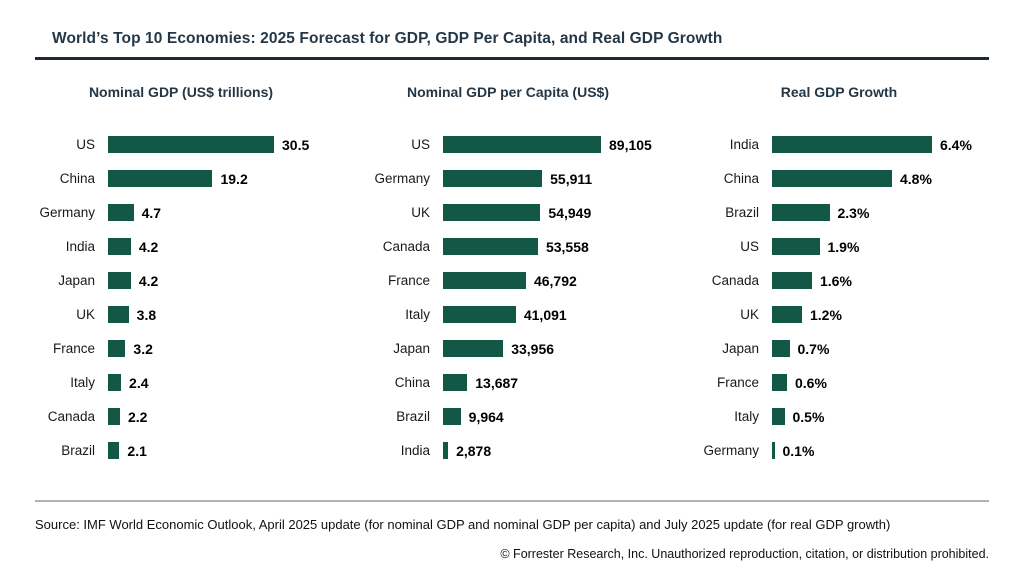 The image size is (1024, 582). I want to click on value-label: 0.1%, so click(798, 450).